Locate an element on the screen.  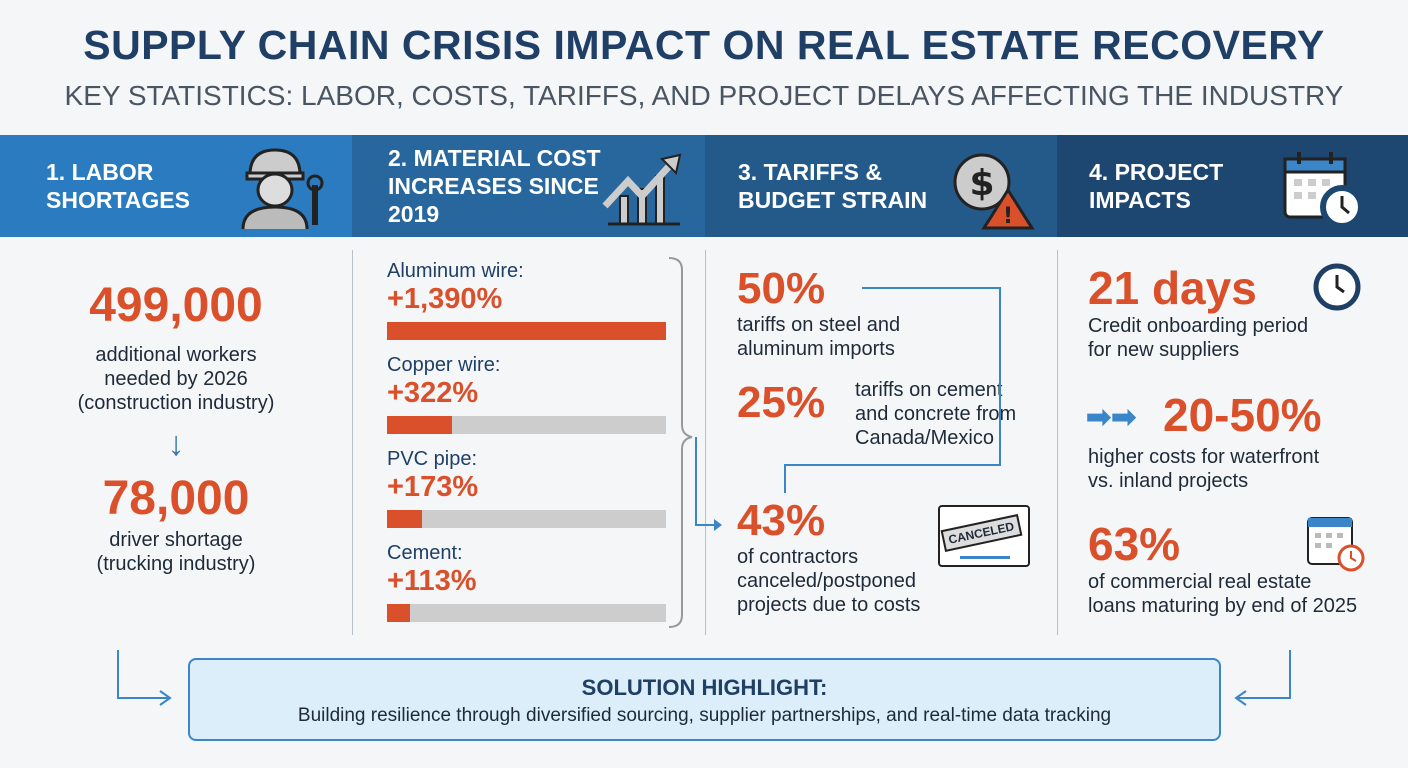
material-item: Copper wire: +322% is located at coordinates (528, 401).